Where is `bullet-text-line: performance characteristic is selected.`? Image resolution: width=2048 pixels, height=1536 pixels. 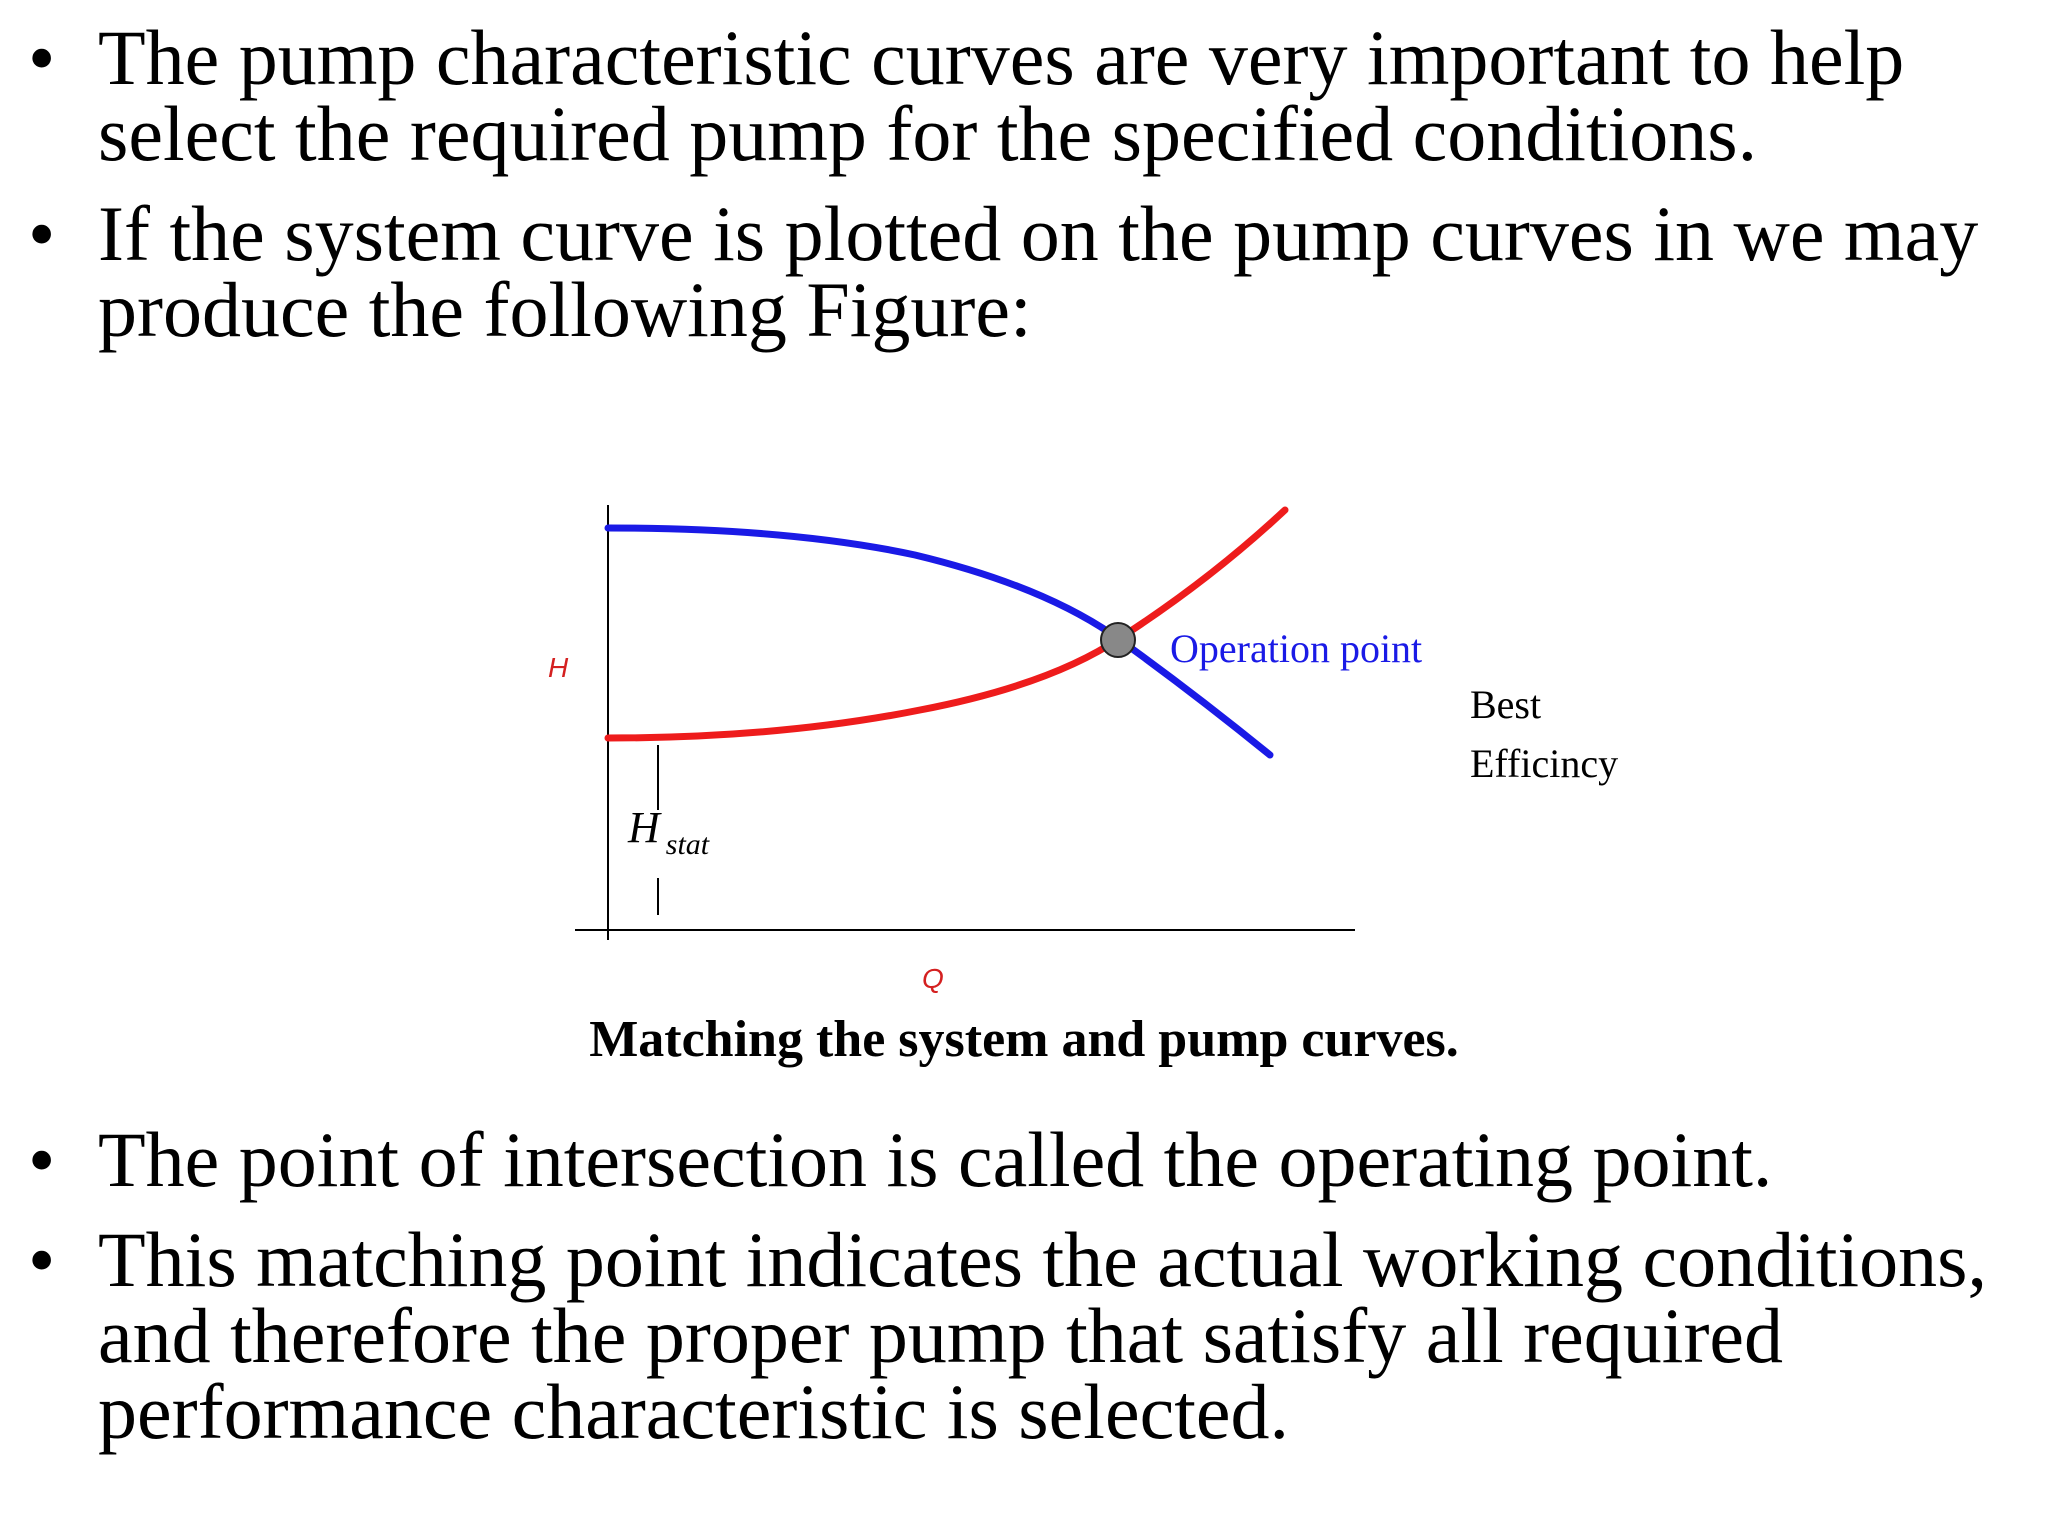
bullet-text-line: performance characteristic is selected. is located at coordinates (693, 1411).